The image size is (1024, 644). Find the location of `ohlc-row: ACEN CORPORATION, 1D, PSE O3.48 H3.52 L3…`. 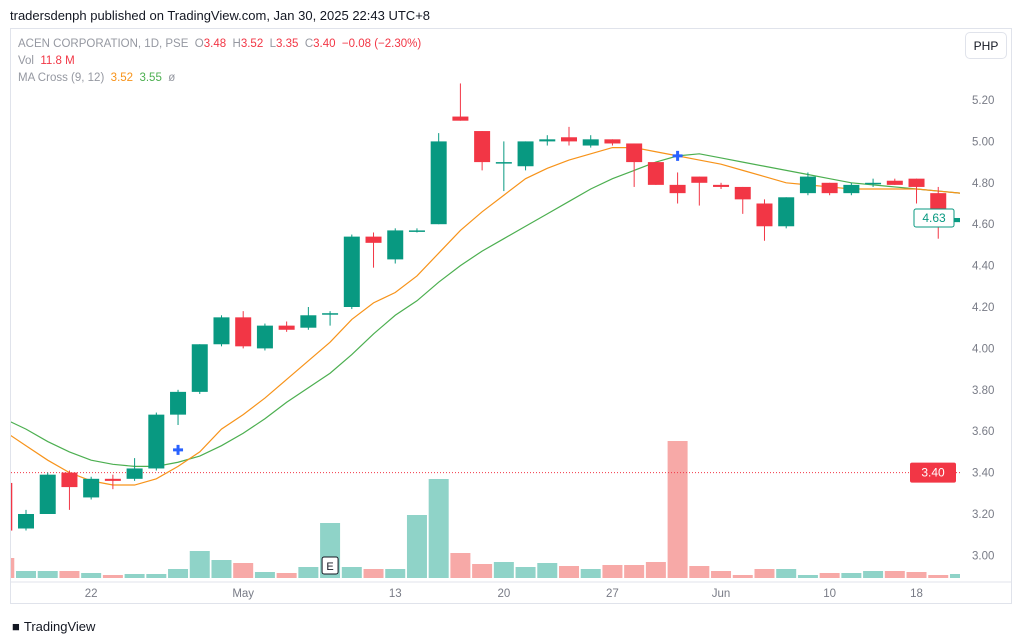

ohlc-row: ACEN CORPORATION, 1D, PSE O3.48 H3.52 L3… is located at coordinates (219, 44).